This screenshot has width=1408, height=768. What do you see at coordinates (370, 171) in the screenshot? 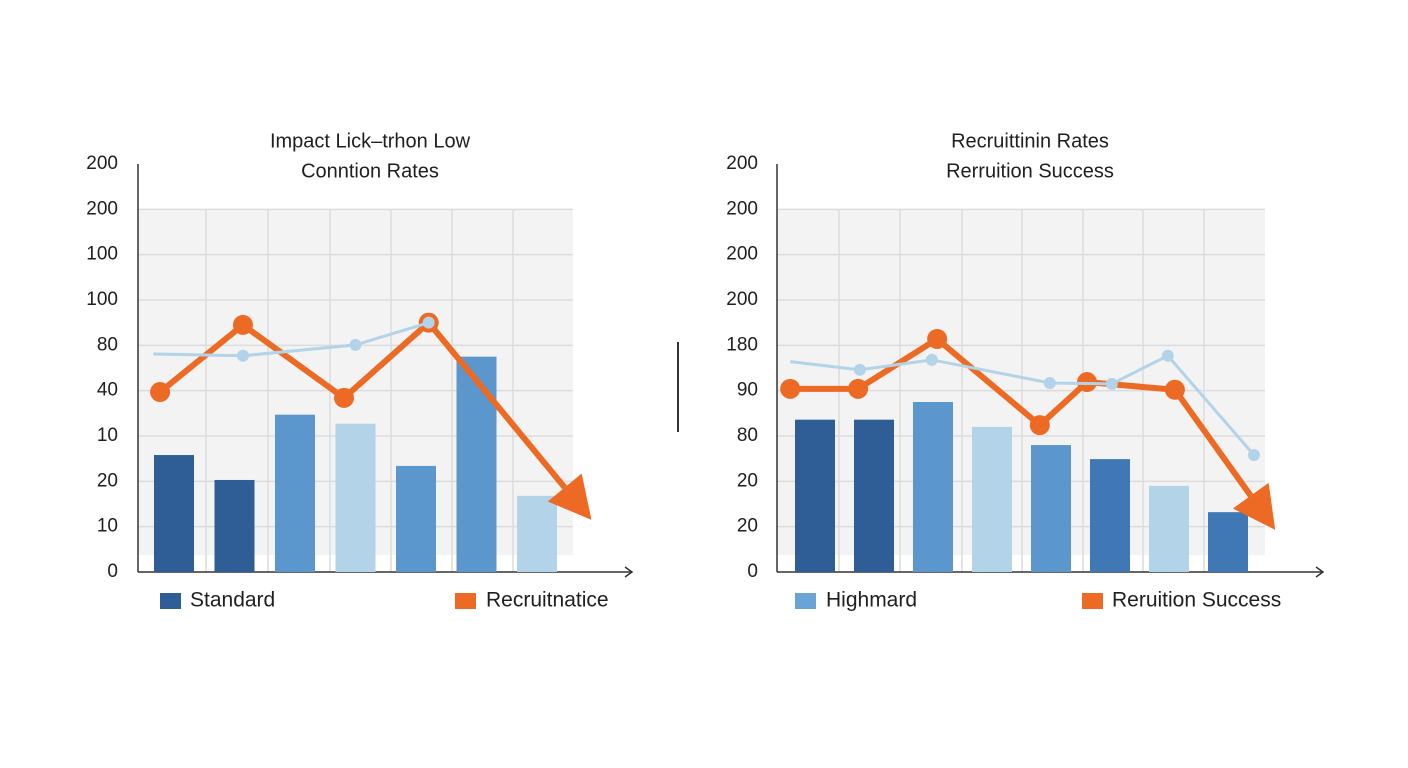
I see `chart-title: Conntion Rates` at bounding box center [370, 171].